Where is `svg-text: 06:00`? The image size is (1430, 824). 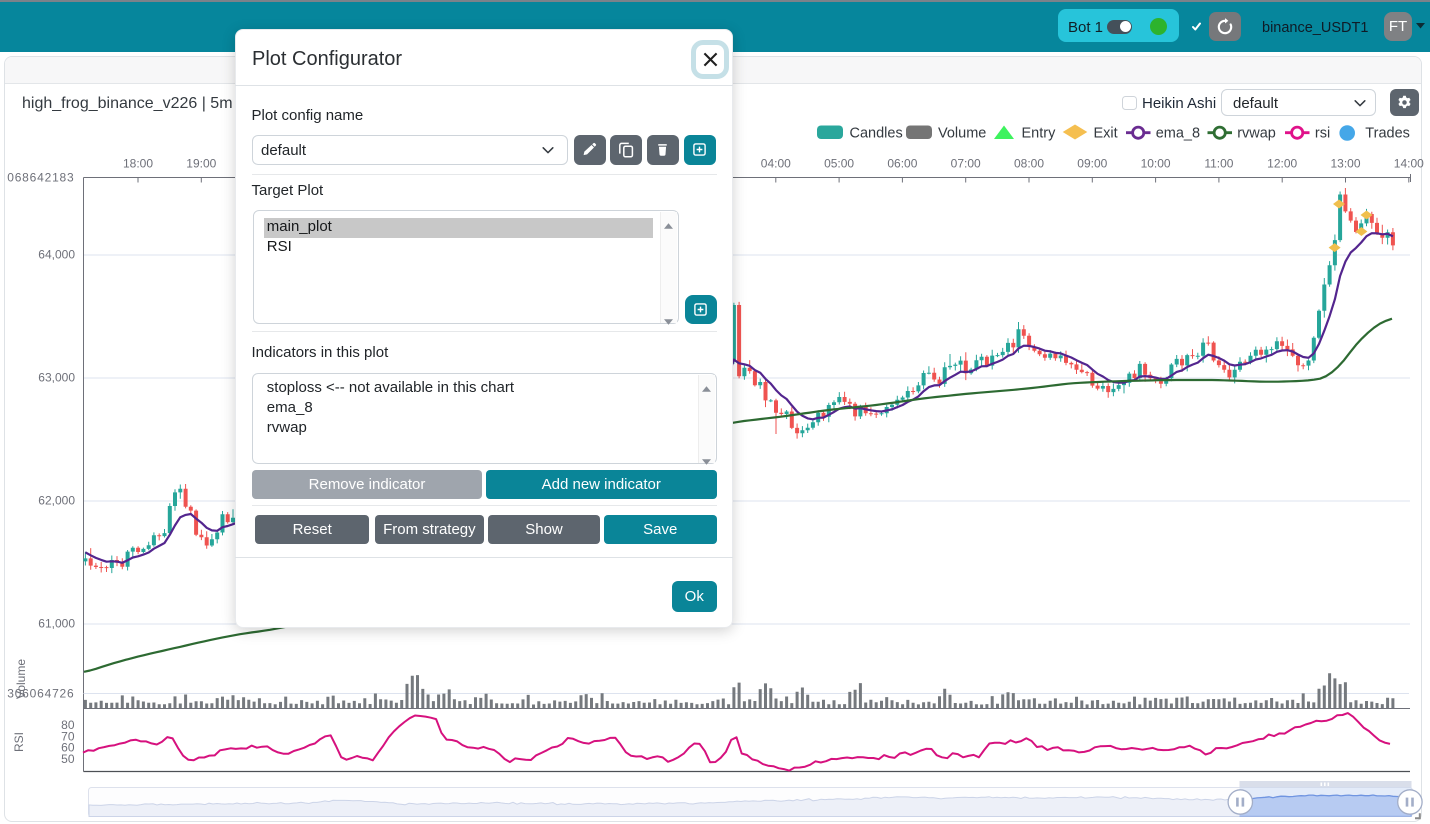 svg-text: 06:00 is located at coordinates (902, 164).